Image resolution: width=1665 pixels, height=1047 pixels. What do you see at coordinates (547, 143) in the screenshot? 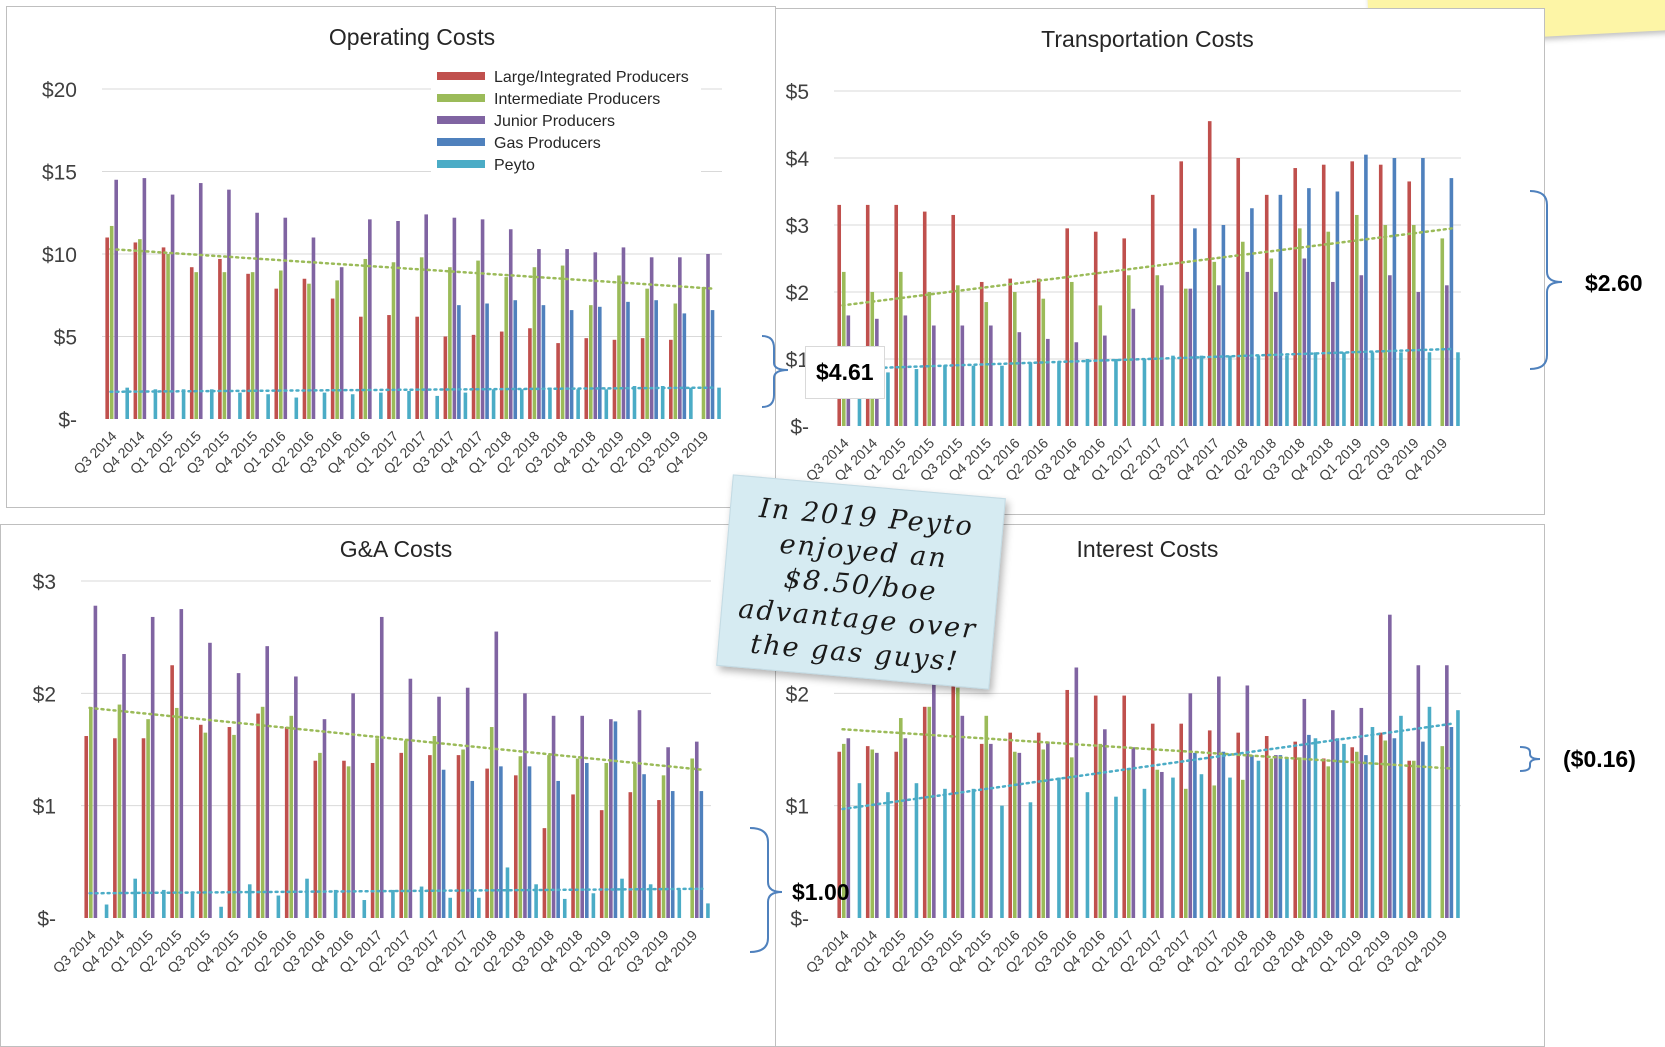
I see `legend-label: Gas Producers` at bounding box center [547, 143].